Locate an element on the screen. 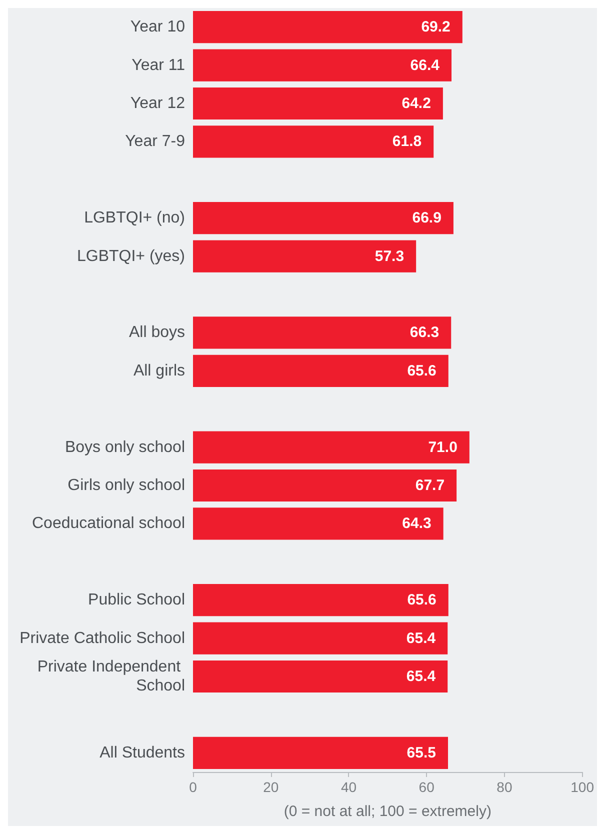 The width and height of the screenshot is (605, 834). y-tick-label: Boys only school is located at coordinates (124, 447).